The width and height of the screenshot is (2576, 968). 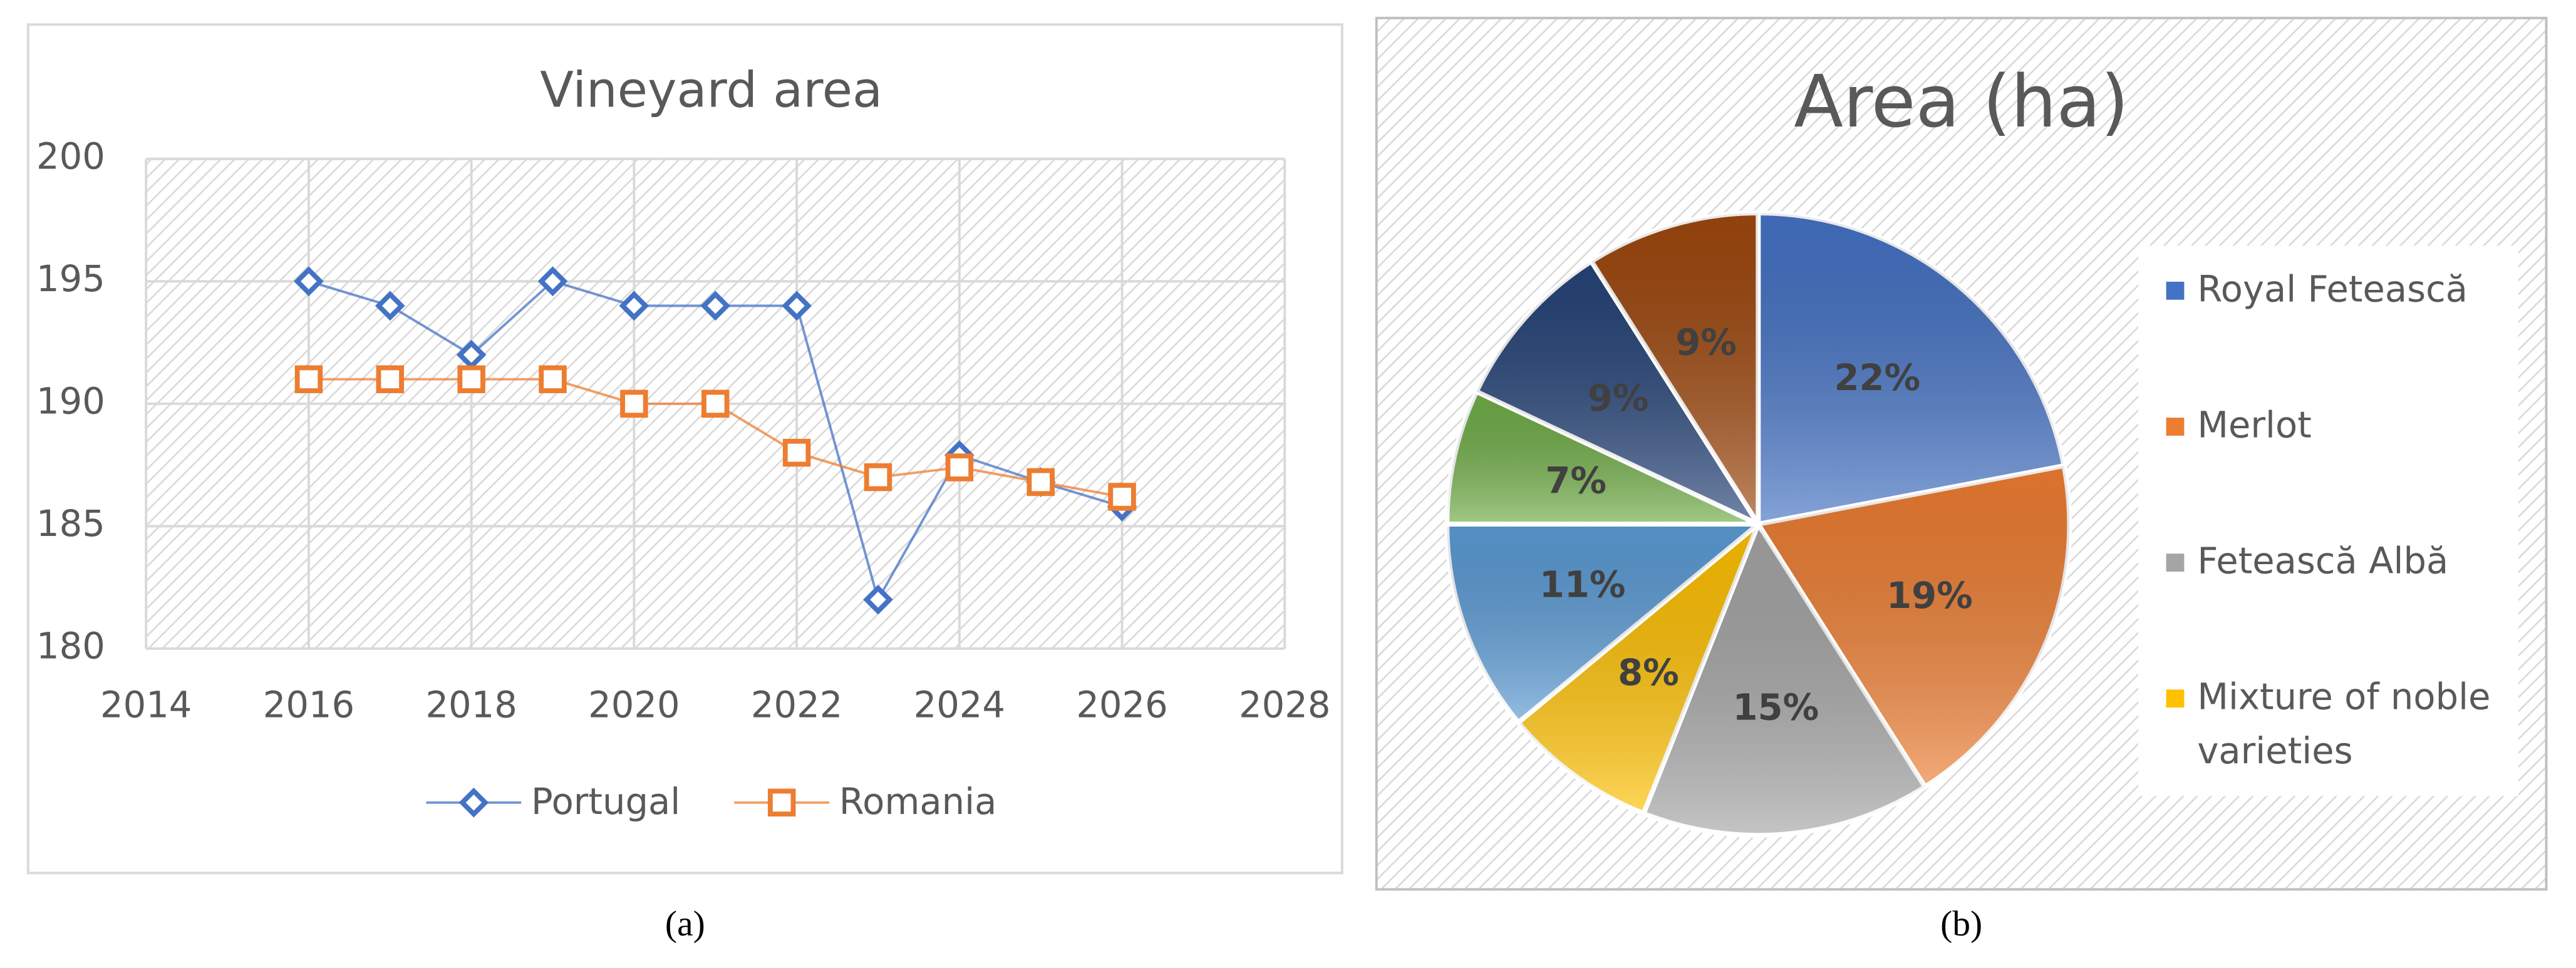 What do you see at coordinates (959, 705) in the screenshot?
I see `x-tick-label: 2024` at bounding box center [959, 705].